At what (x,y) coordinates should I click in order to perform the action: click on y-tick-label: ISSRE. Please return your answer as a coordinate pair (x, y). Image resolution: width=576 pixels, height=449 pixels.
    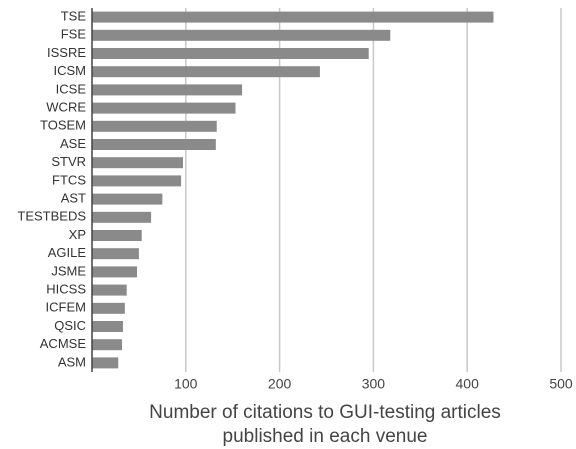
    Looking at the image, I should click on (66, 52).